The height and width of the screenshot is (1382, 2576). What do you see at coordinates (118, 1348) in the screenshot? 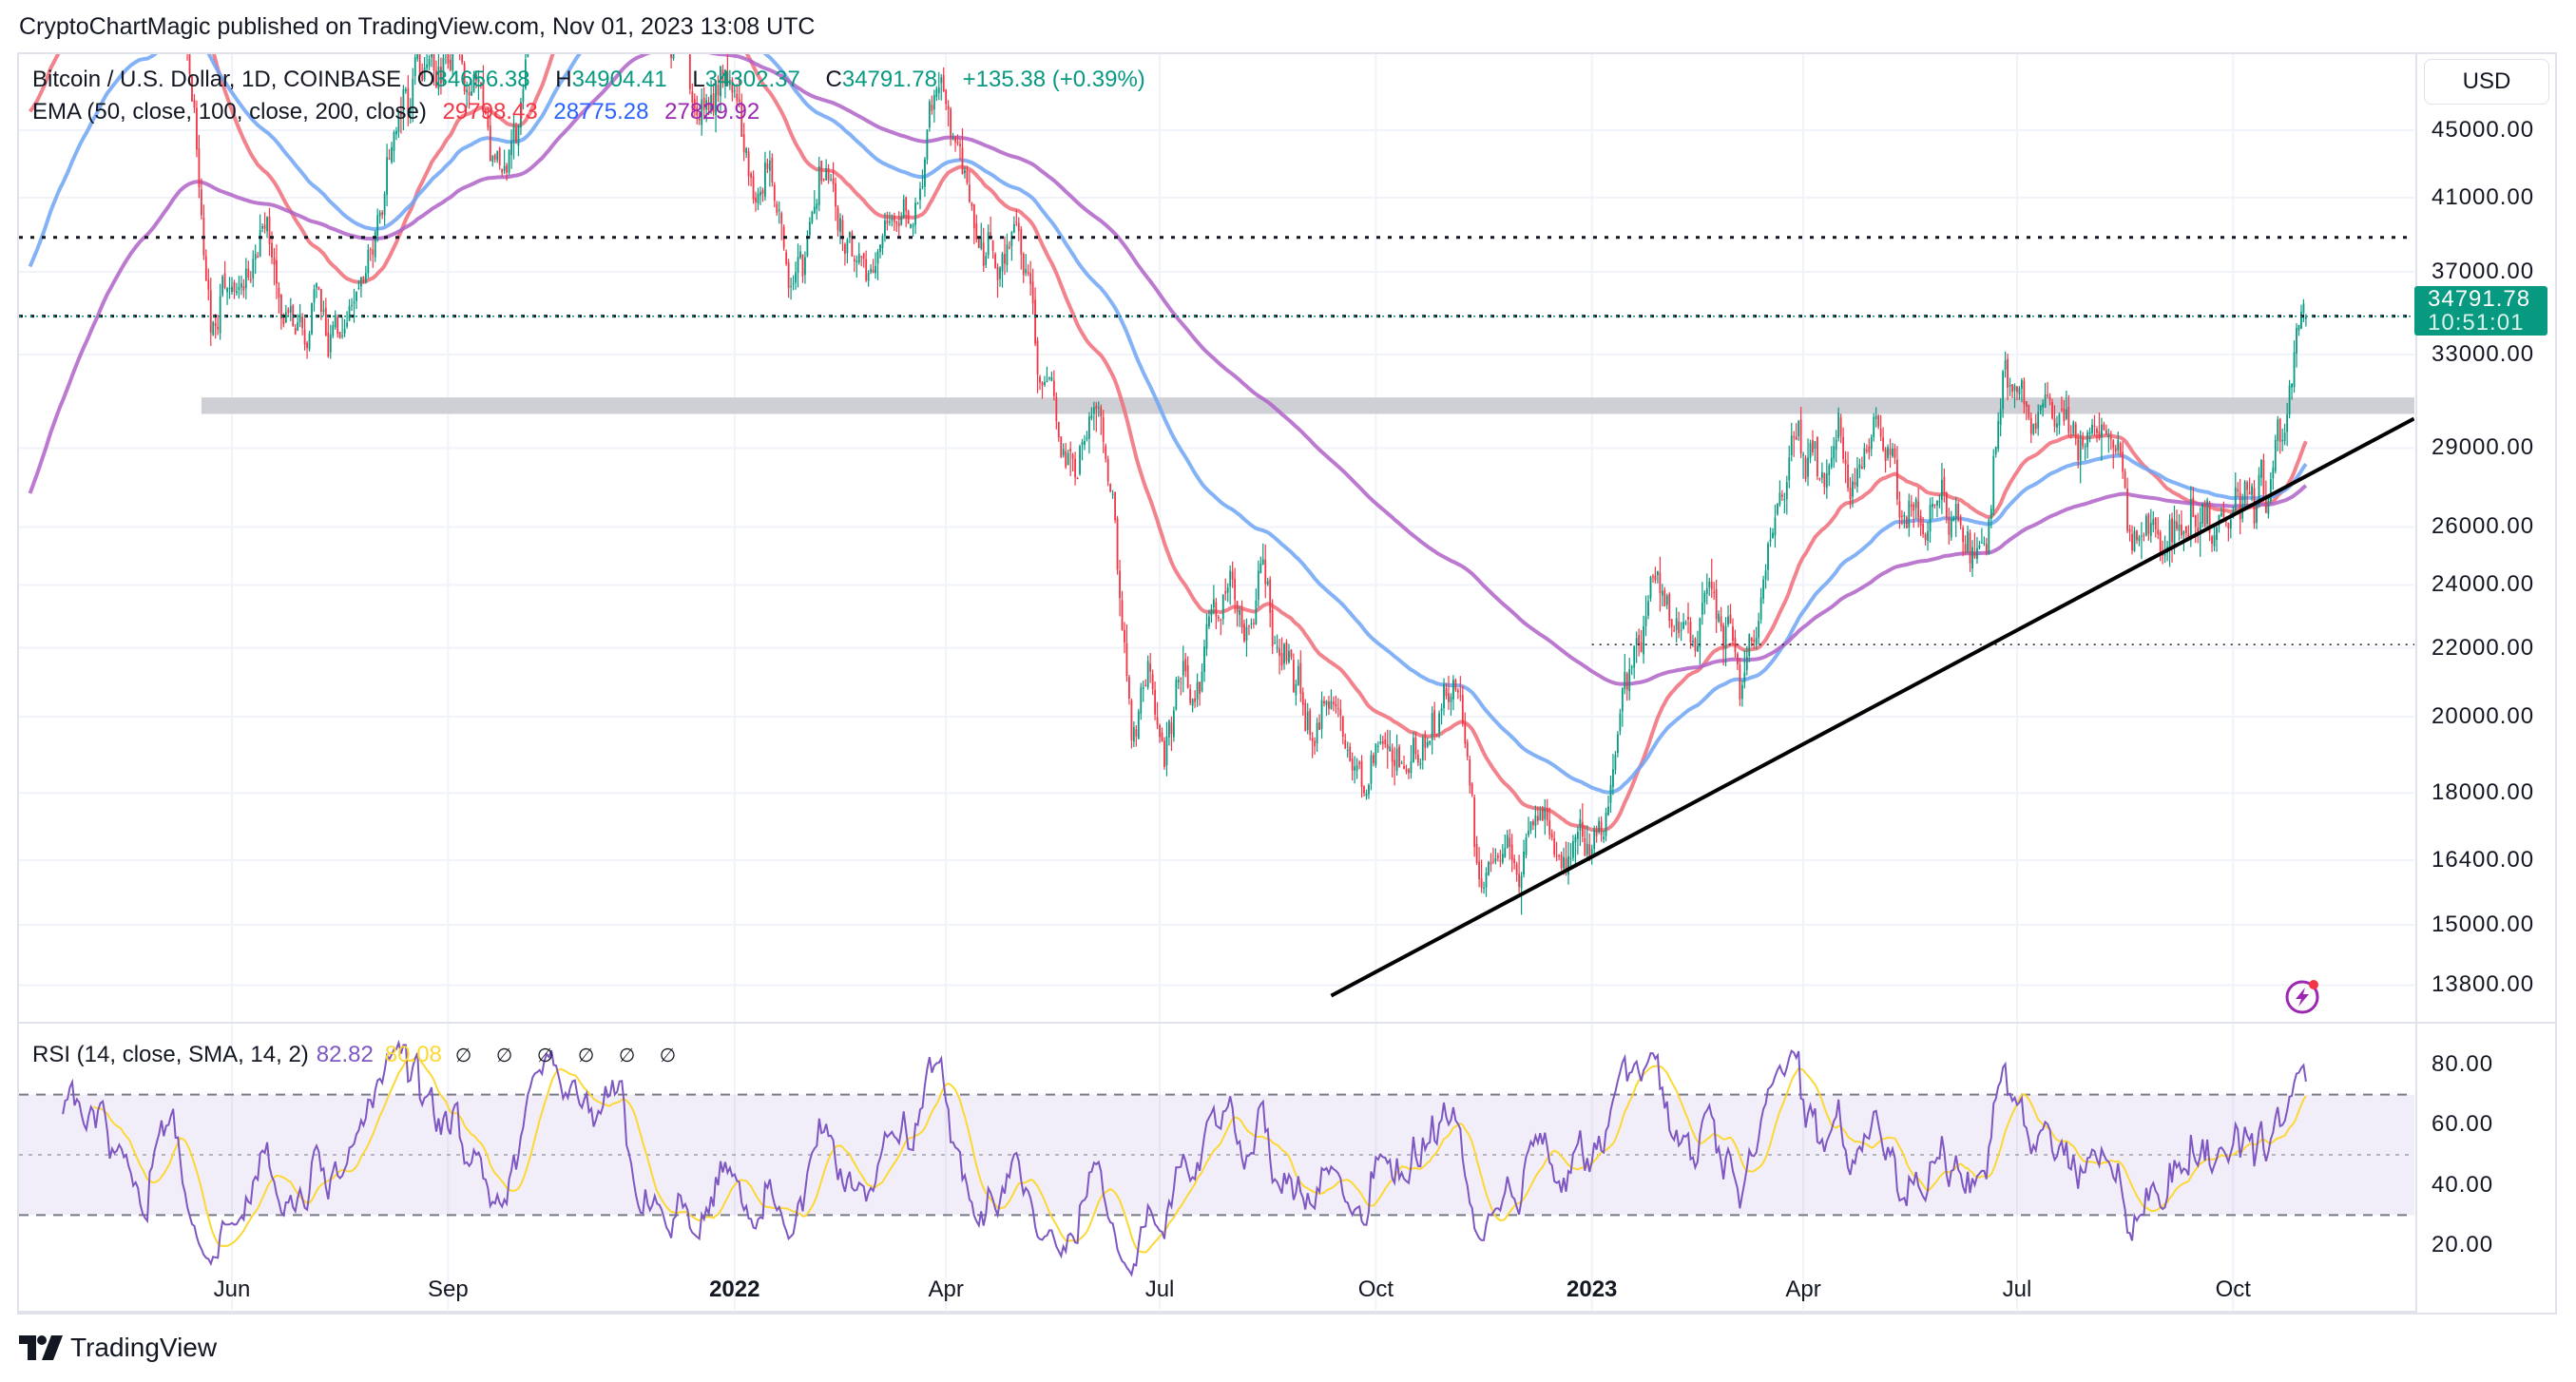
I see `tradingview-logo: TradingView` at bounding box center [118, 1348].